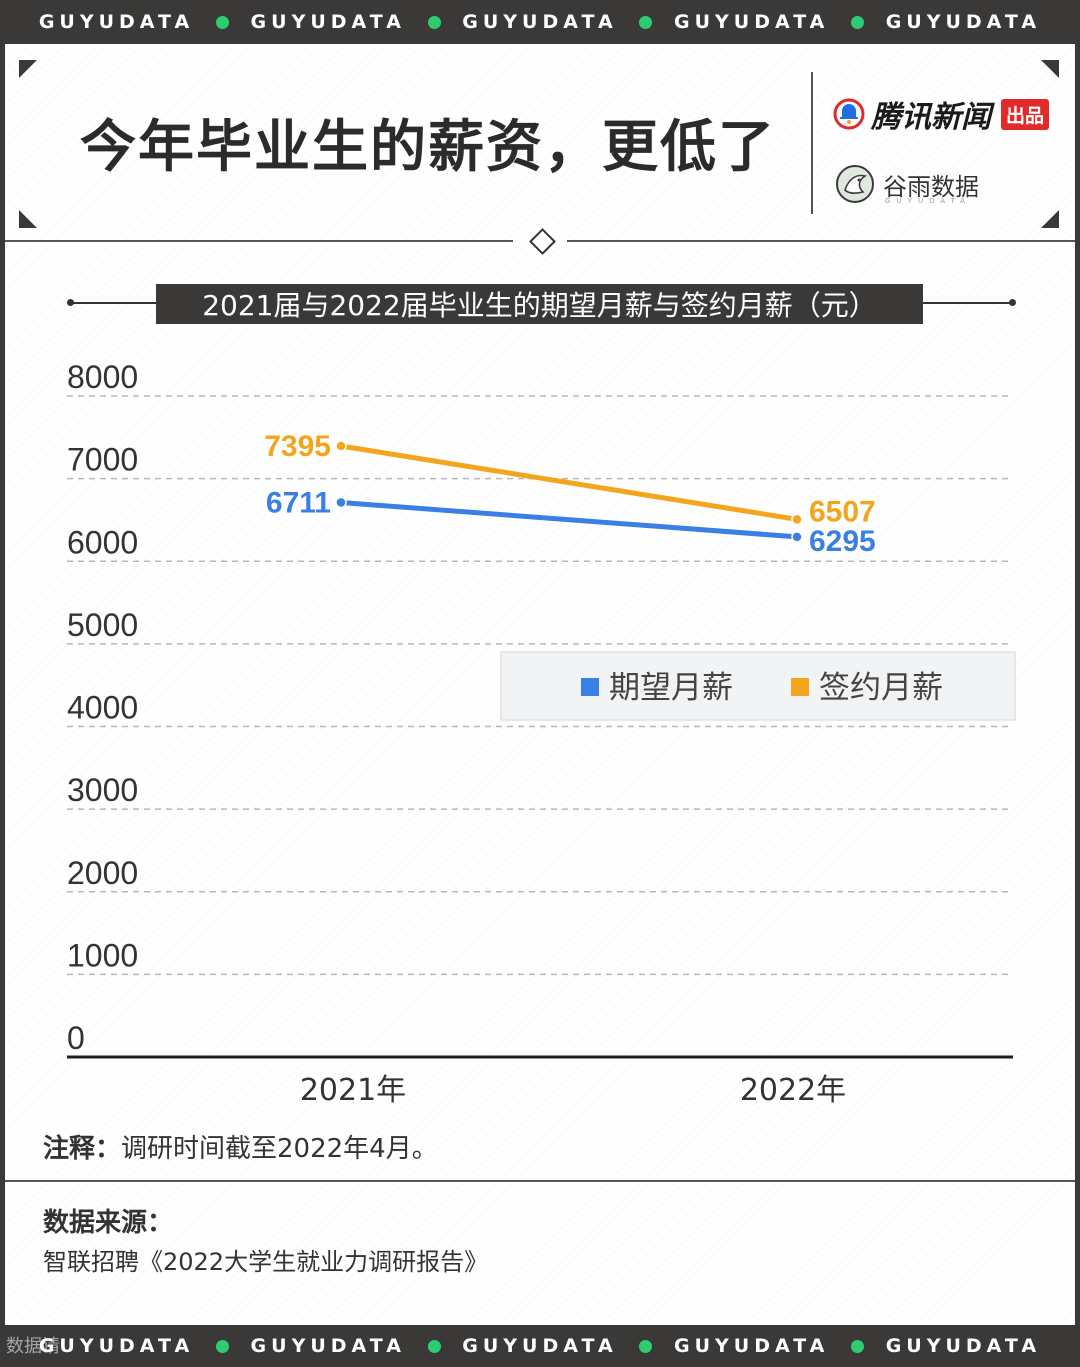  I want to click on brand-secondary-name: 谷雨数据, so click(931, 186).